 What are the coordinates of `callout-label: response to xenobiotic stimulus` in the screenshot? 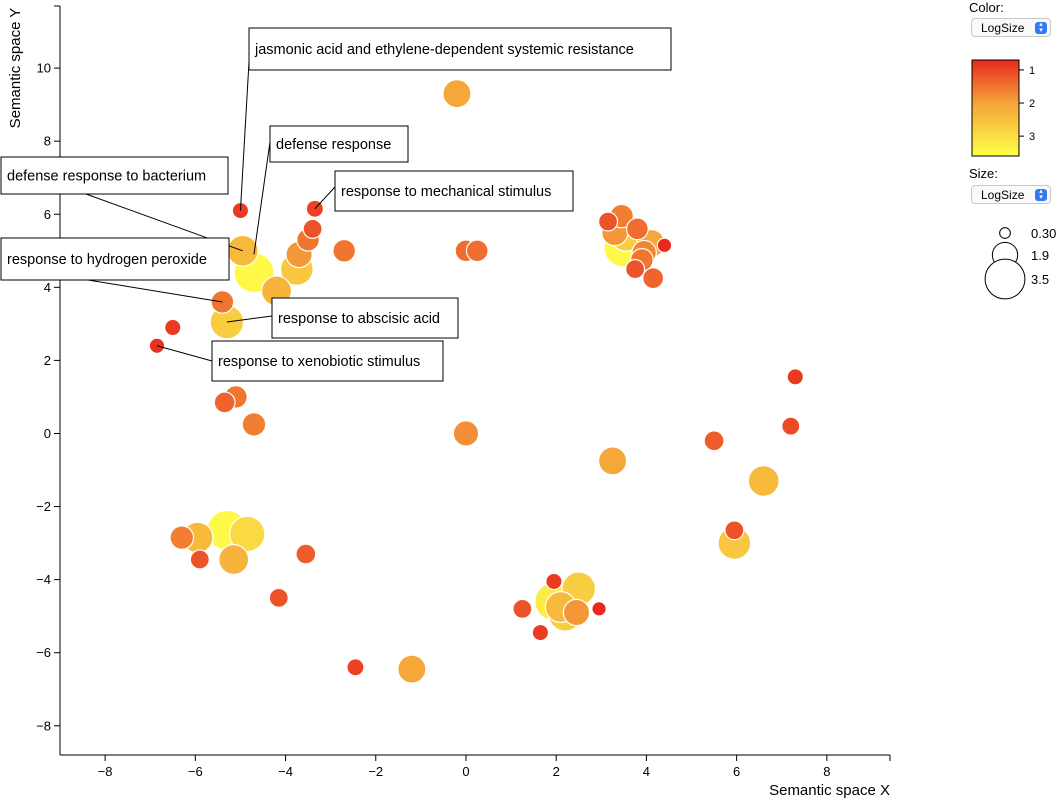 It's located at (319, 362).